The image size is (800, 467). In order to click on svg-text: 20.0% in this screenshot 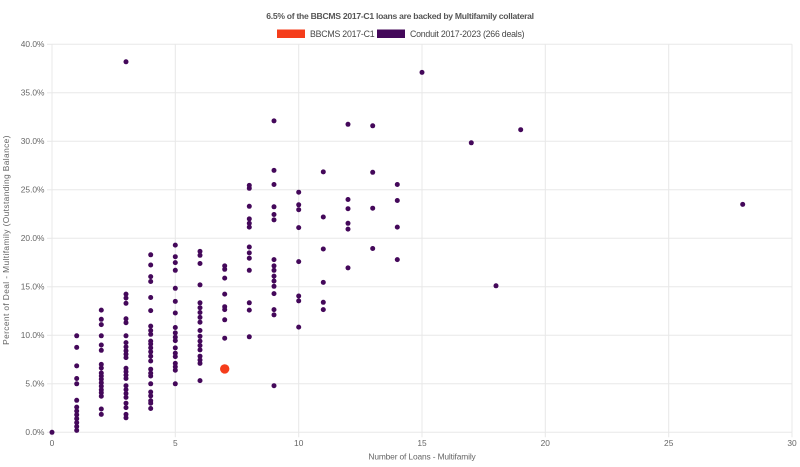, I will do `click(33, 238)`.